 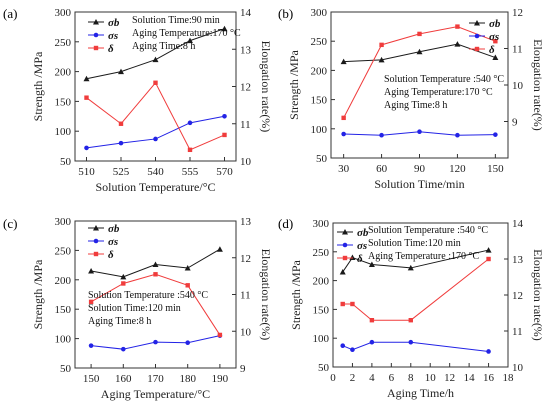 What do you see at coordinates (489, 378) in the screenshot?
I see `x-tick-label: 16` at bounding box center [489, 378].